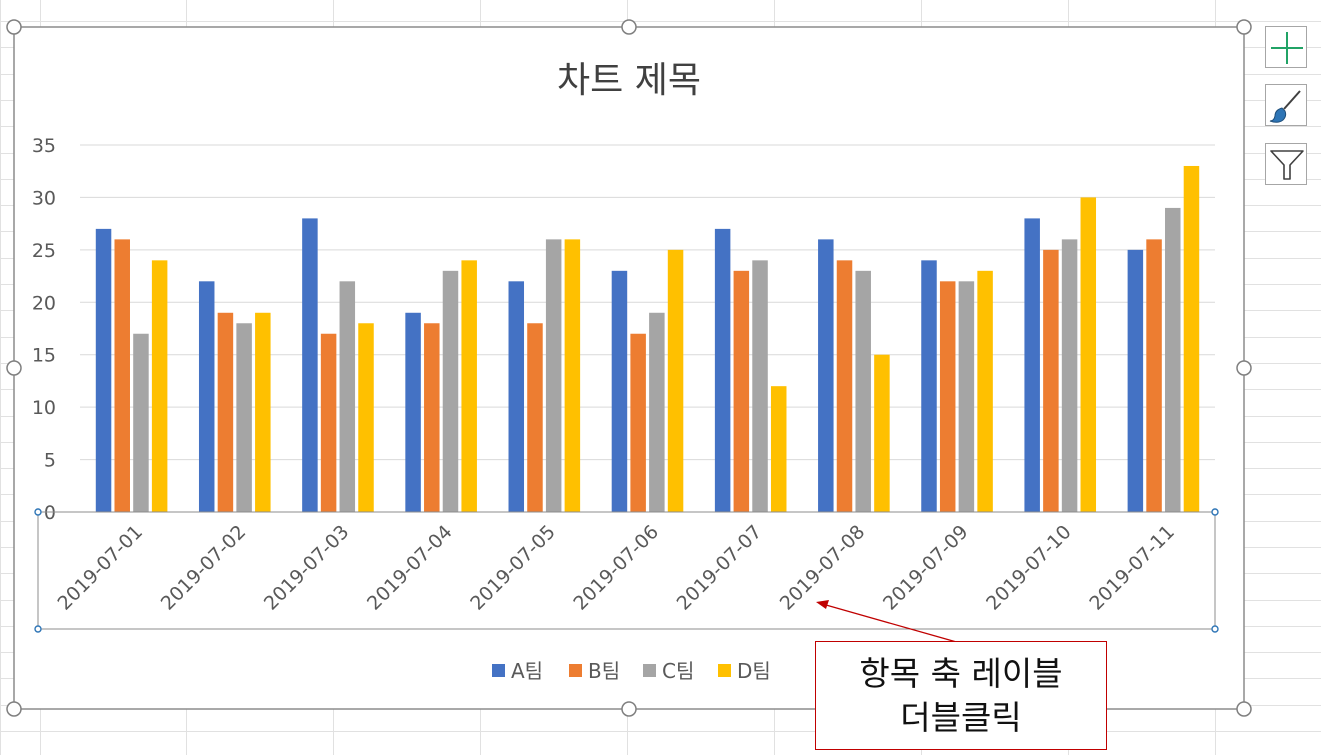 The image size is (1321, 755). I want to click on legend-item: A팀, so click(517, 671).